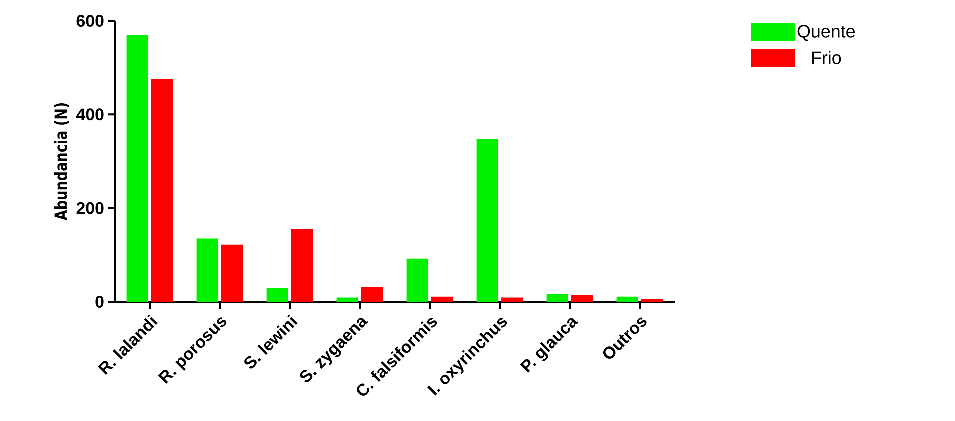  What do you see at coordinates (90, 21) in the screenshot?
I see `y-tick-label: 600` at bounding box center [90, 21].